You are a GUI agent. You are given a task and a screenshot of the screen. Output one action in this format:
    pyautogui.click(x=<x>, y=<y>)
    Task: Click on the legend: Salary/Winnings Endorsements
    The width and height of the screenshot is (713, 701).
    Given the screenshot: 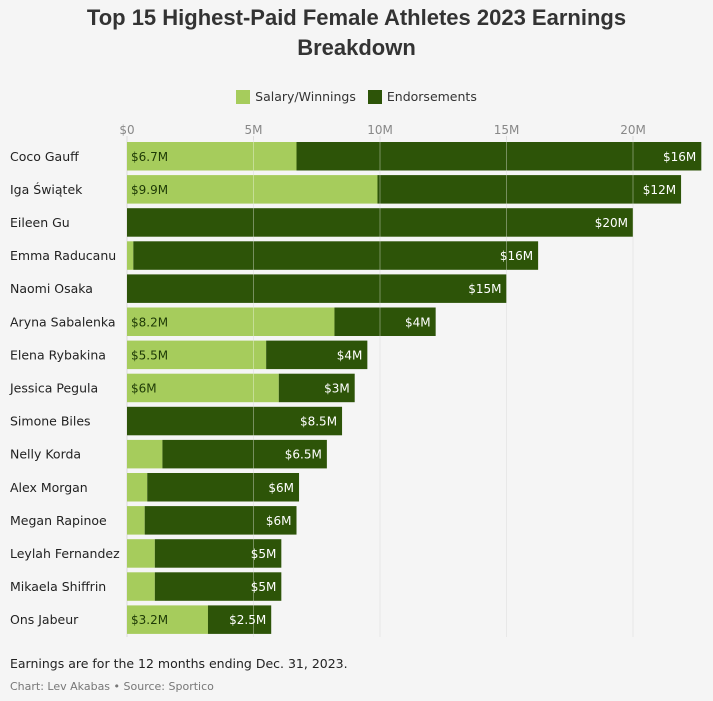 What is the action you would take?
    pyautogui.click(x=356, y=96)
    